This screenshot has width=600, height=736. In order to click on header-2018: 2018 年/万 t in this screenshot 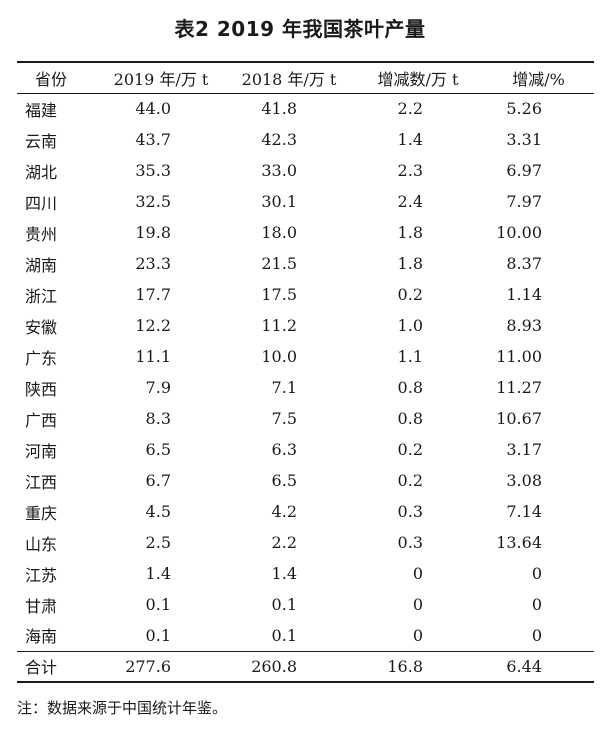, I will do `click(289, 77)`.